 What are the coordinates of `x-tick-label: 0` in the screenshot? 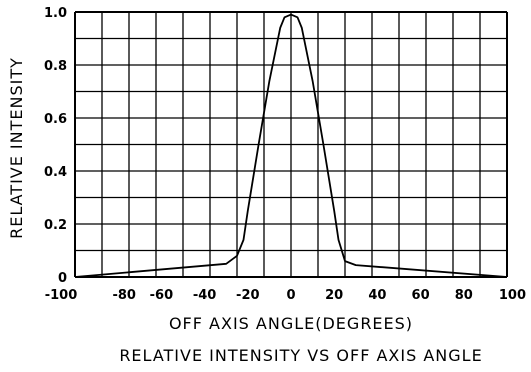 It's located at (290, 295).